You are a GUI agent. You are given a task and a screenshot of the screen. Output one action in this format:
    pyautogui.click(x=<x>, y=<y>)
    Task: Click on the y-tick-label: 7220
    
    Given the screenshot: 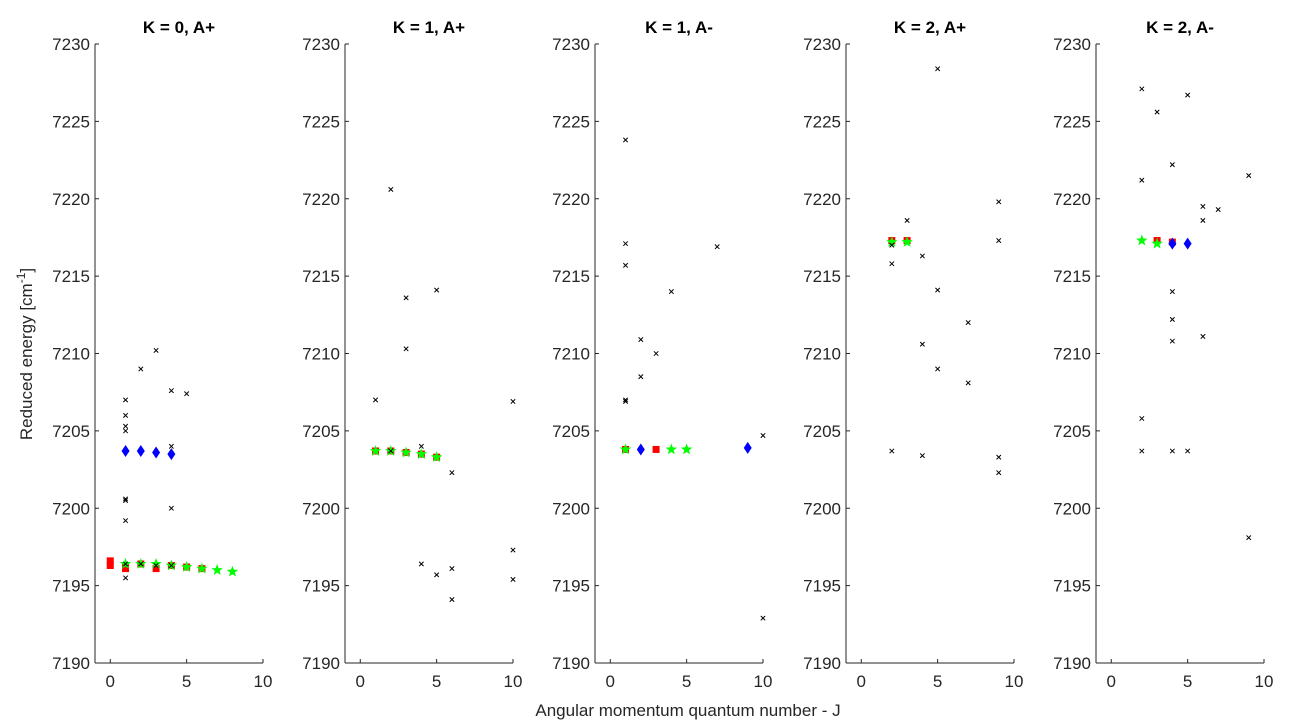 What is the action you would take?
    pyautogui.click(x=571, y=199)
    